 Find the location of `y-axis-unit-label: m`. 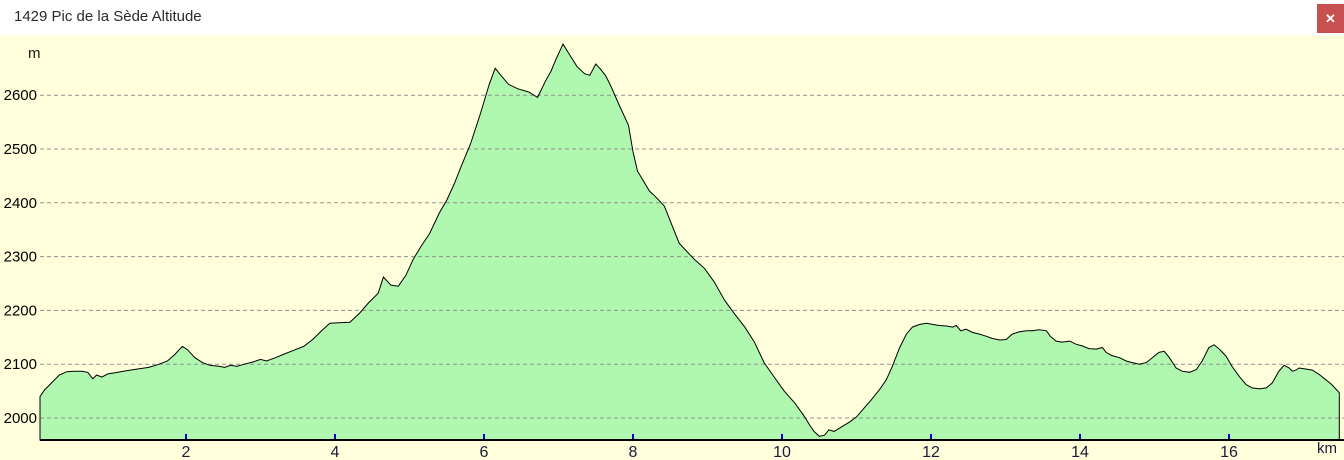

y-axis-unit-label: m is located at coordinates (34, 53).